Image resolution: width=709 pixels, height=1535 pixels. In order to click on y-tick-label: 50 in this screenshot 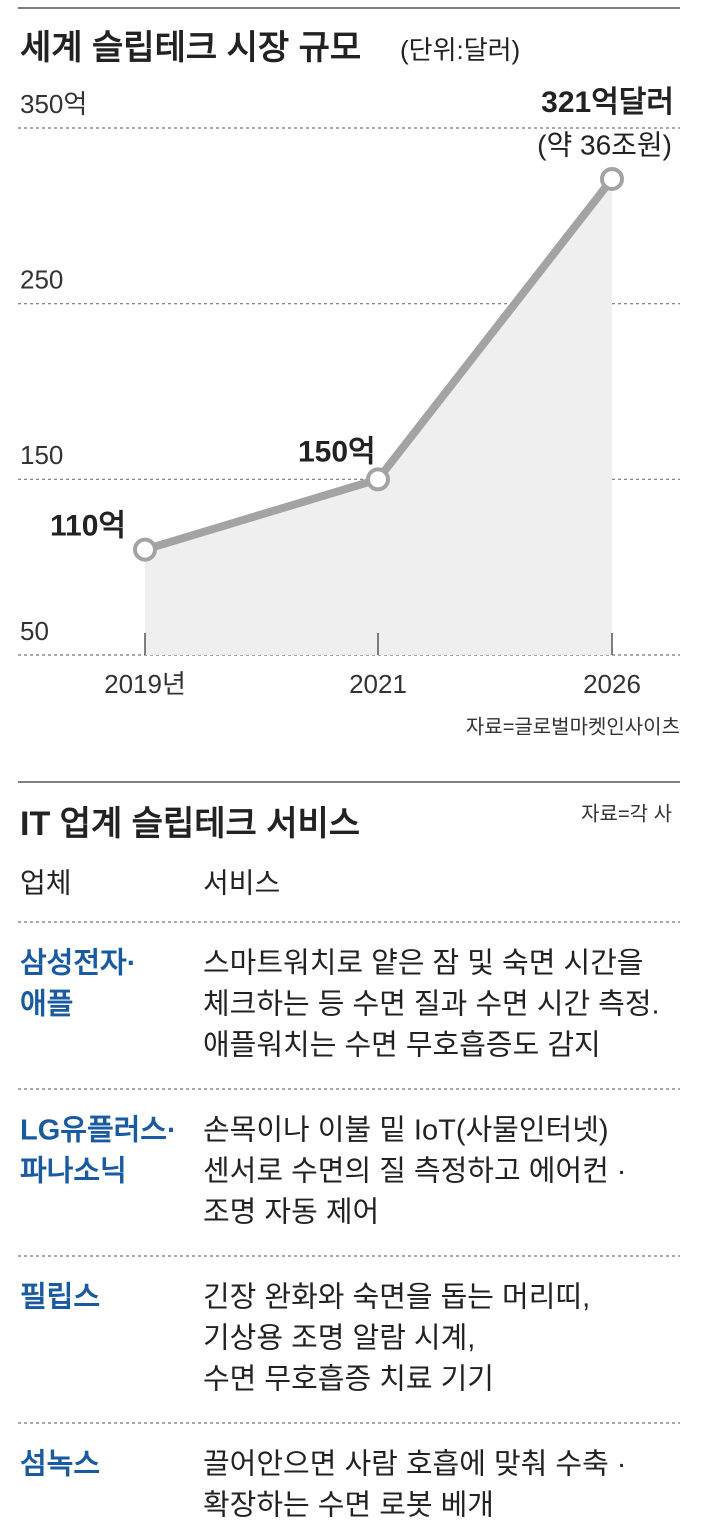, I will do `click(34, 631)`.